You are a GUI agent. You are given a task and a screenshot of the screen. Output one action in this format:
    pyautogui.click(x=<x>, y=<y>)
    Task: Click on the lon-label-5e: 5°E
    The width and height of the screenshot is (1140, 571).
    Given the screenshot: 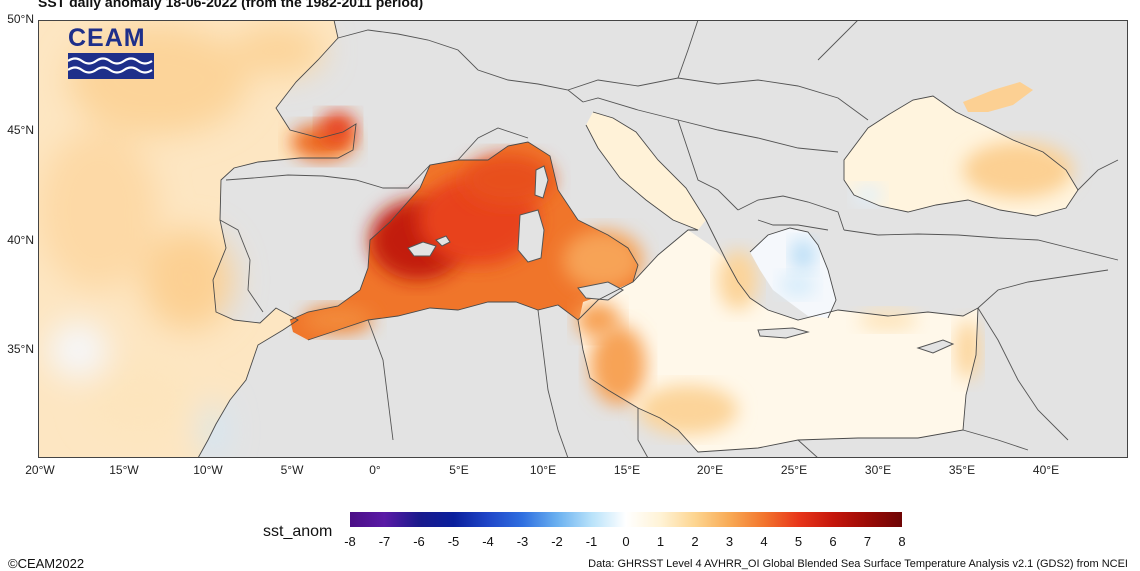 What is the action you would take?
    pyautogui.click(x=459, y=470)
    